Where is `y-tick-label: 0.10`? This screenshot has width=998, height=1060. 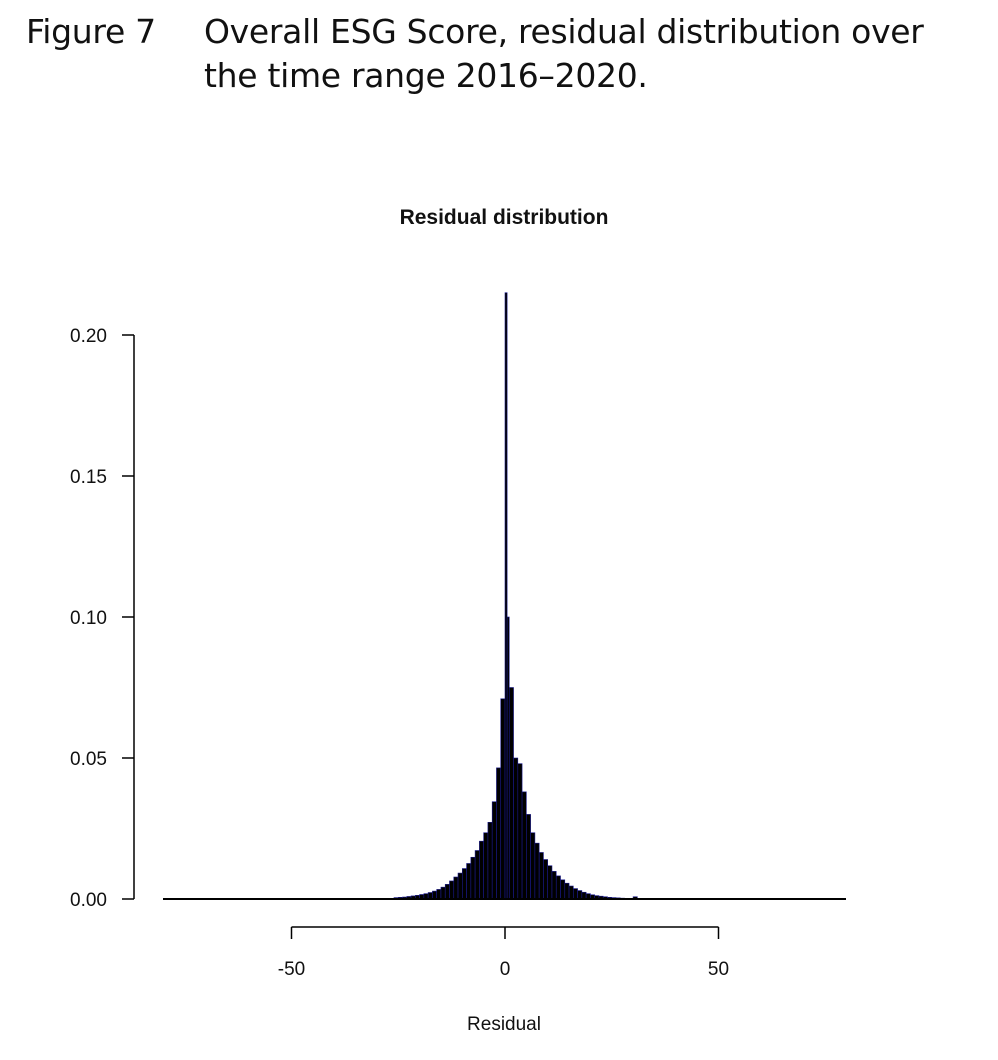
y-tick-label: 0.10 is located at coordinates (88, 618).